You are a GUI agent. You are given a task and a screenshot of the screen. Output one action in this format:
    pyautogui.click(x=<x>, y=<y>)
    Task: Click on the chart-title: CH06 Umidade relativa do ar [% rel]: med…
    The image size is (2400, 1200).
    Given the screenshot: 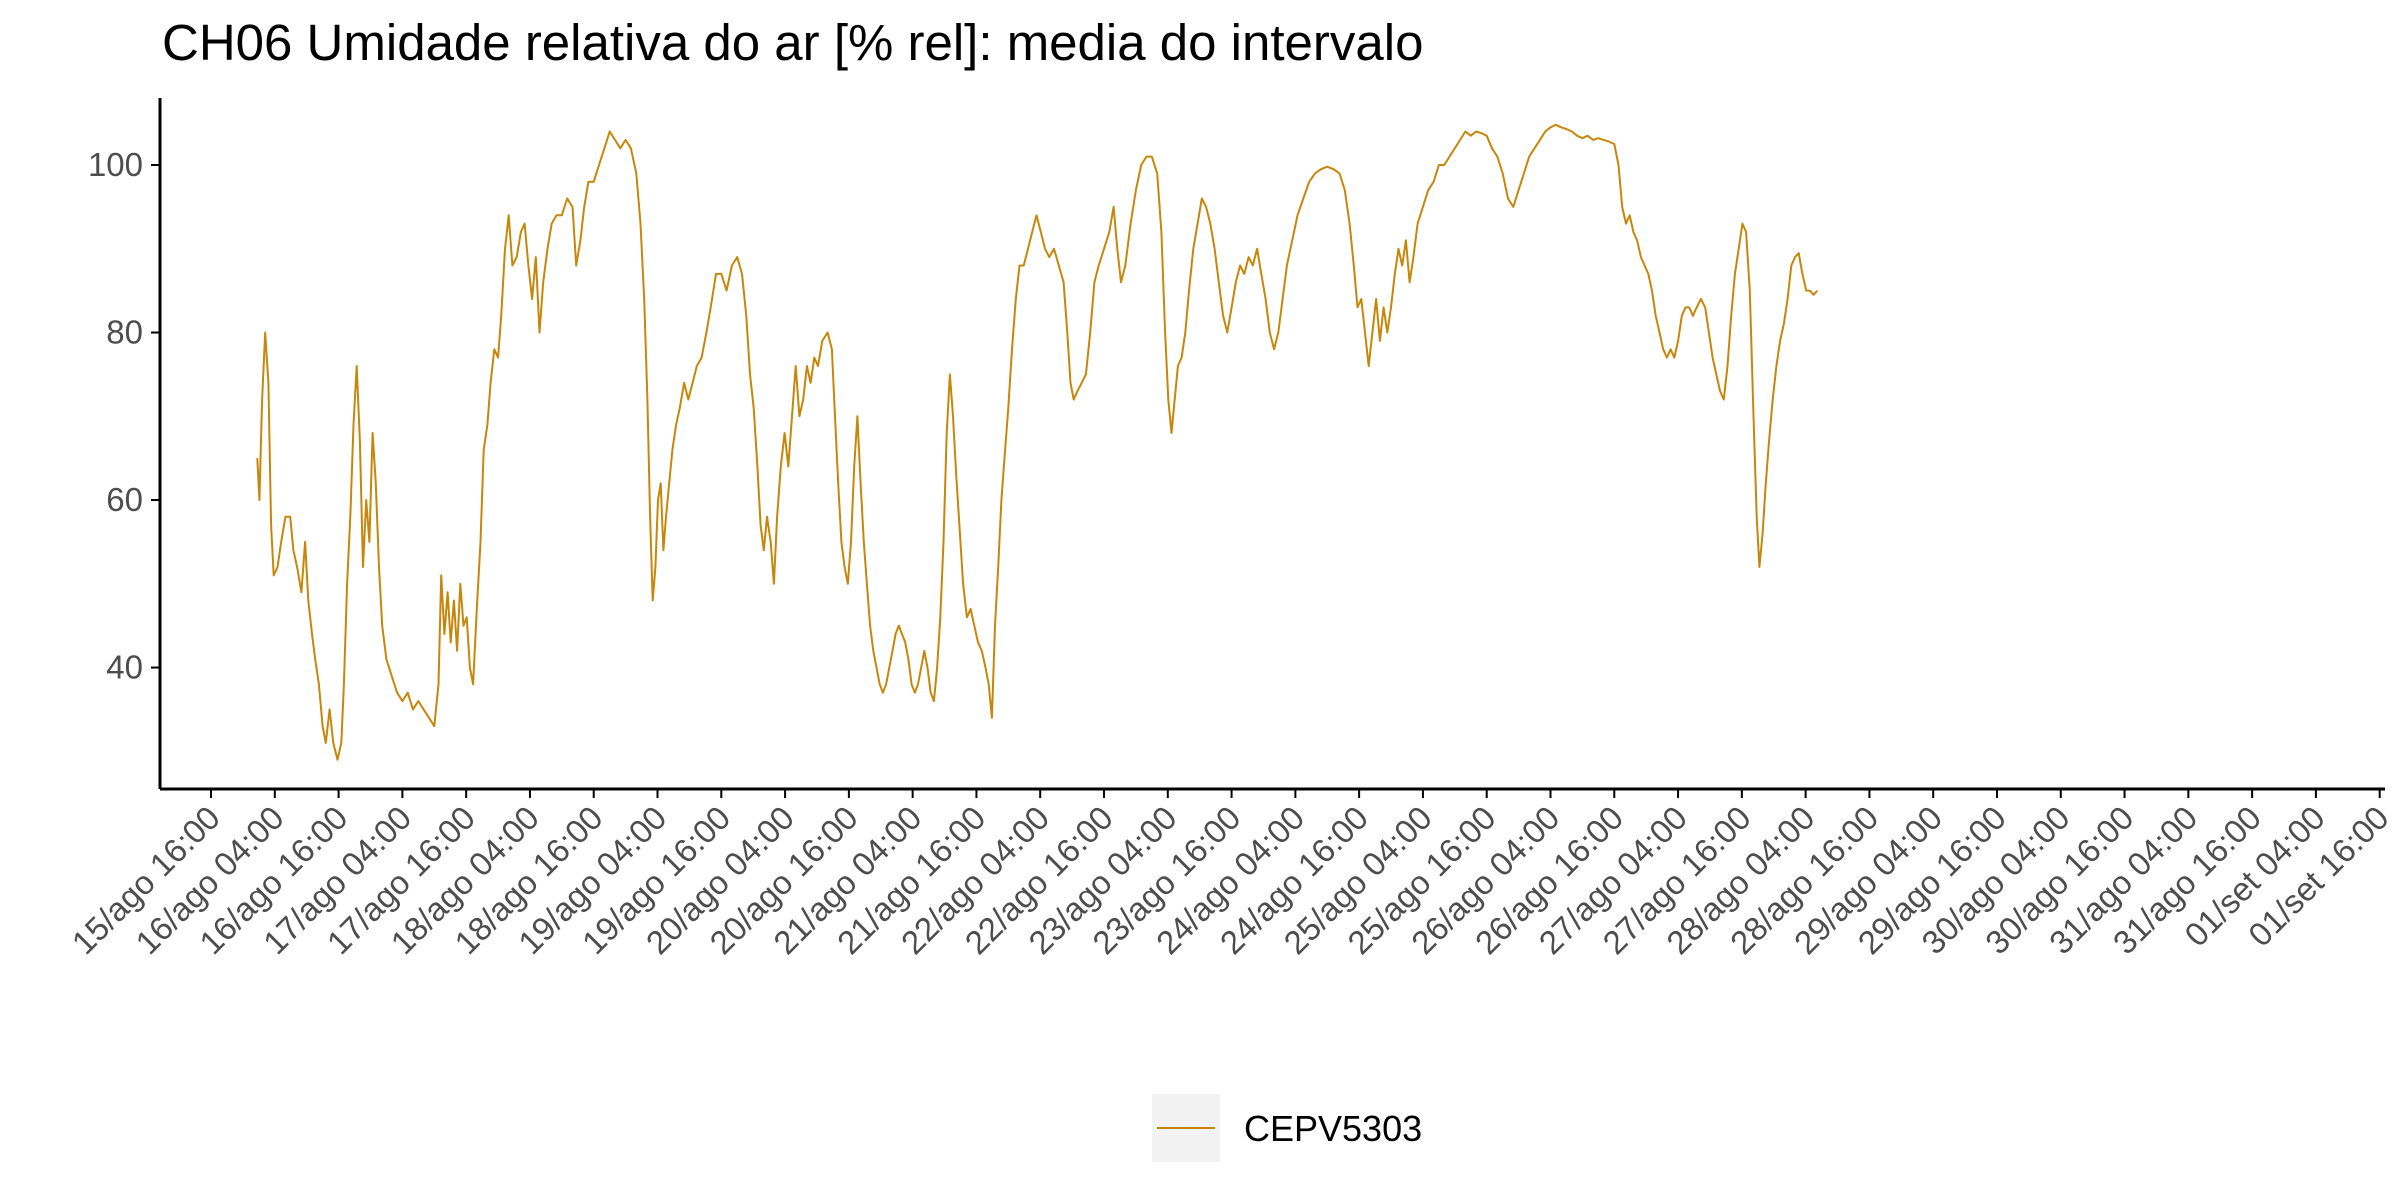 What is the action you would take?
    pyautogui.click(x=792, y=42)
    